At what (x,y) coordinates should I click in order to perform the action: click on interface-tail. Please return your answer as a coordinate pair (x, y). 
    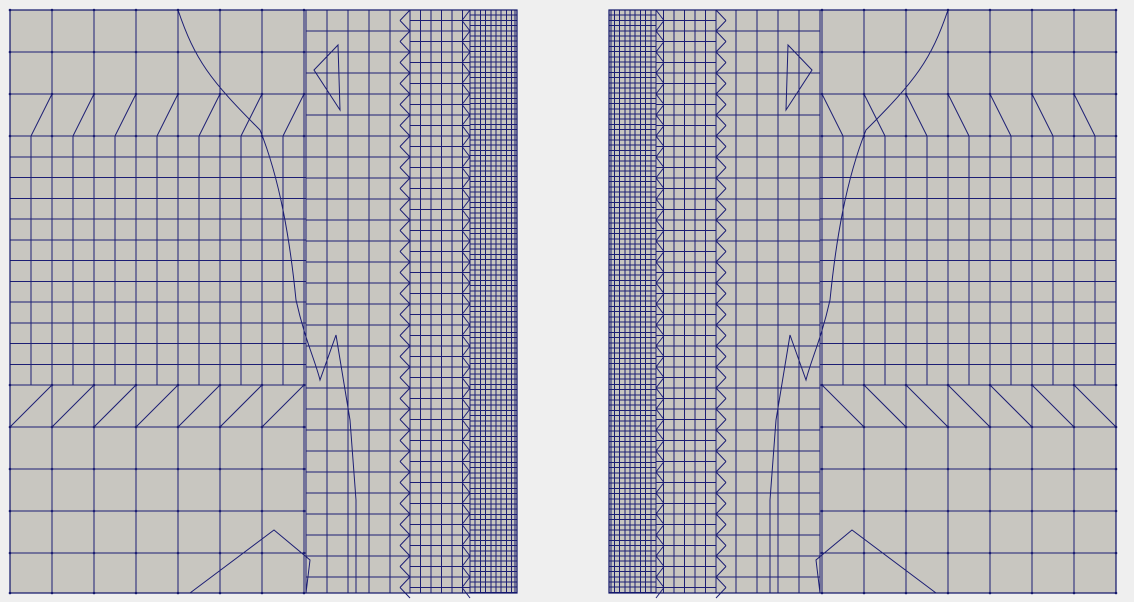
    Looking at the image, I should click on (876, 561).